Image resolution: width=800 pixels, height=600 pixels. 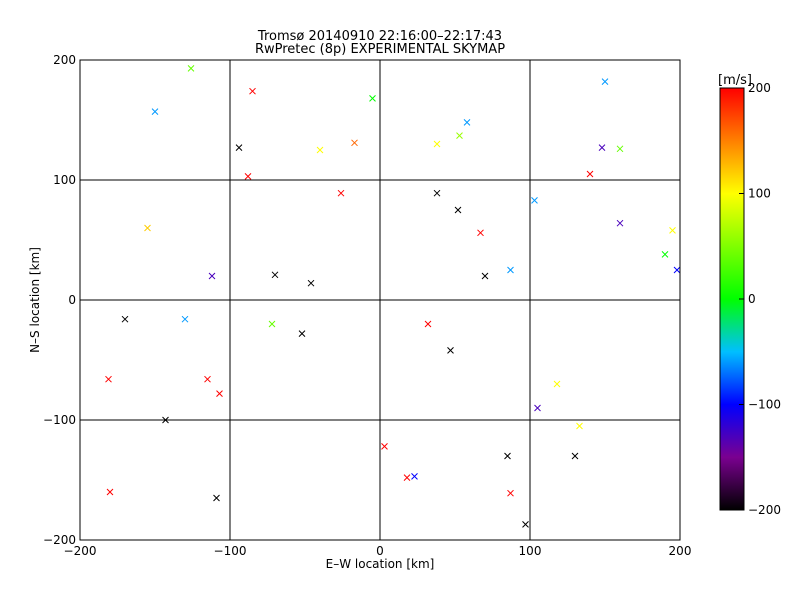 I want to click on colorbar-tick-label: 0, so click(x=752, y=299).